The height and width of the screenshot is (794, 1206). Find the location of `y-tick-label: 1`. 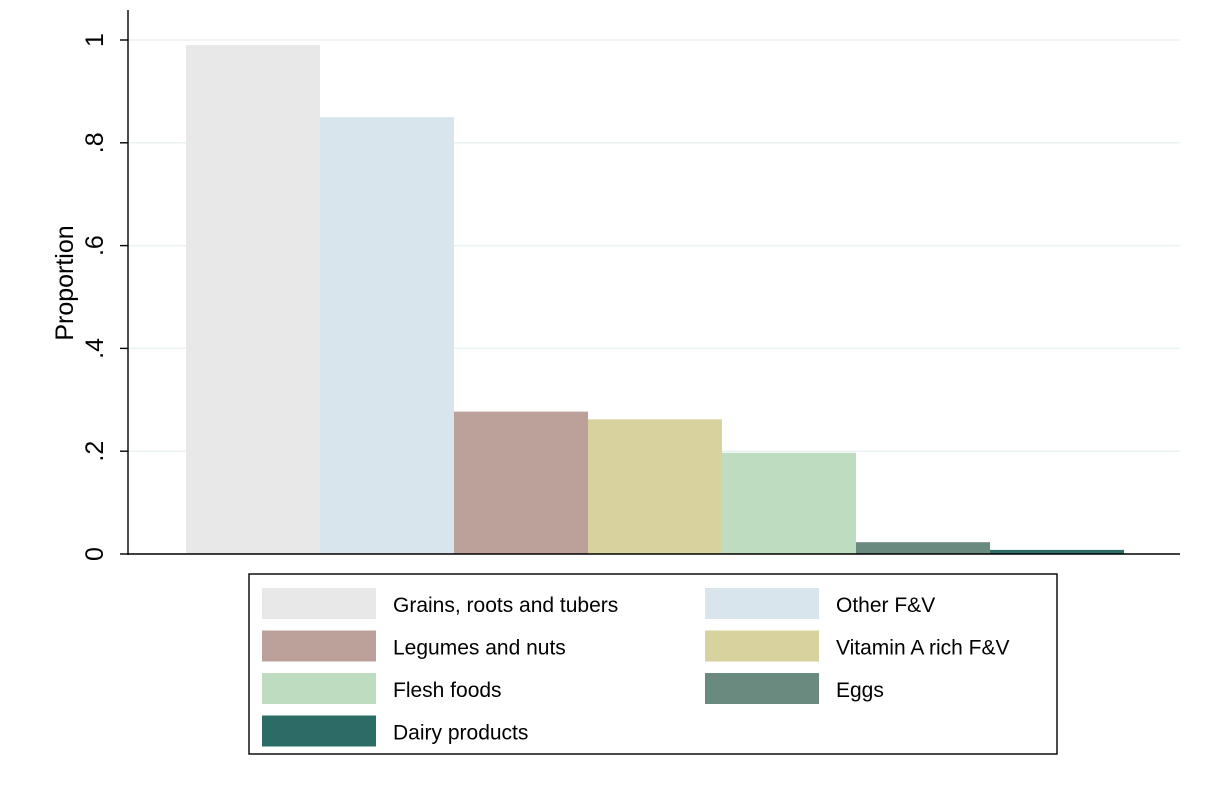

y-tick-label: 1 is located at coordinates (95, 40).